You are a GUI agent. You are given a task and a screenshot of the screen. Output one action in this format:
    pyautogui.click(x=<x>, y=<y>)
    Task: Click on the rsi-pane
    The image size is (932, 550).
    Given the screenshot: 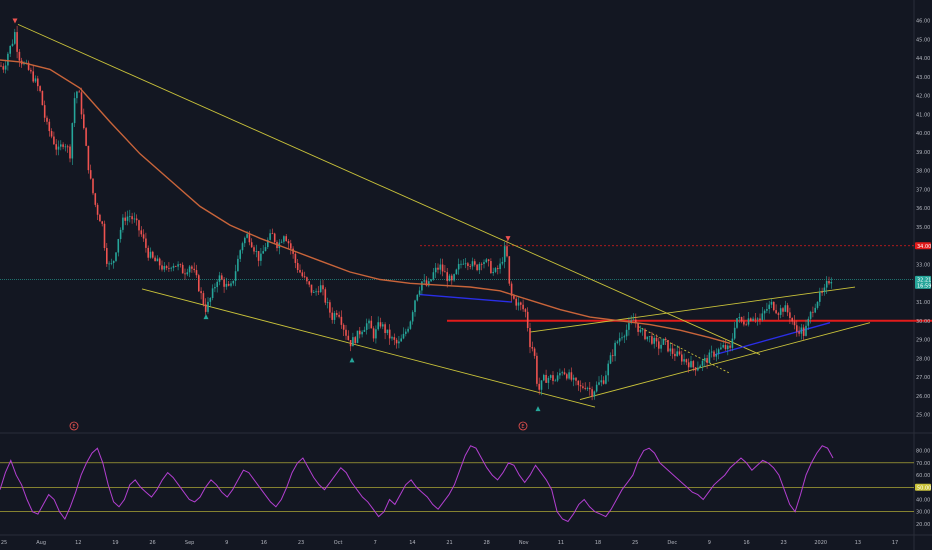 What is the action you would take?
    pyautogui.click(x=457, y=484)
    